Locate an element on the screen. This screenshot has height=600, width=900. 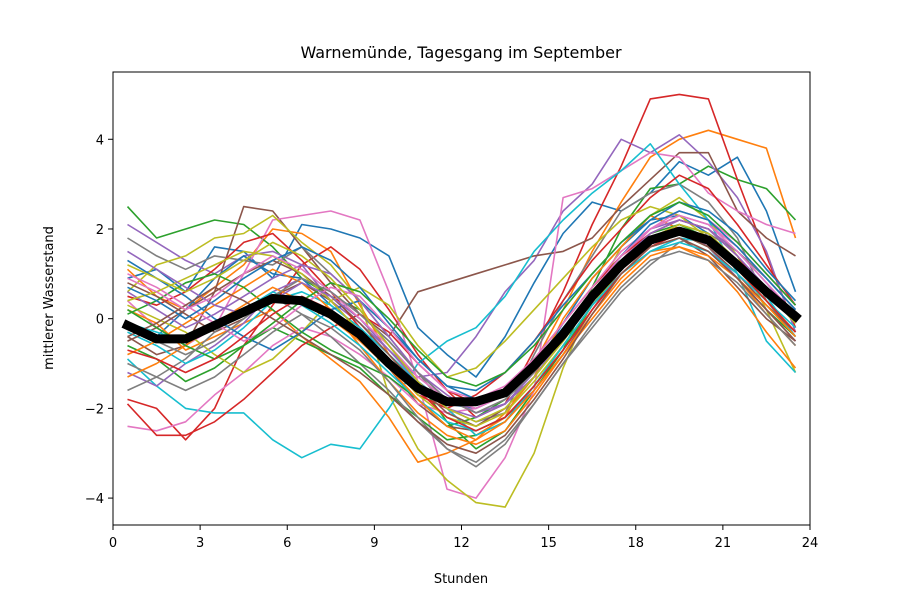
y-axis: −4 −2 0 2 4 is located at coordinates (99, 320).